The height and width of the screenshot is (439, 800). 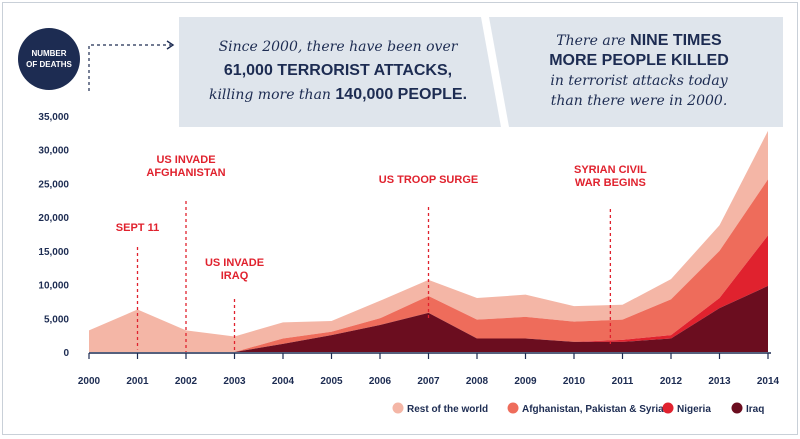 What do you see at coordinates (719, 381) in the screenshot?
I see `x-tick-label-2013: 2013` at bounding box center [719, 381].